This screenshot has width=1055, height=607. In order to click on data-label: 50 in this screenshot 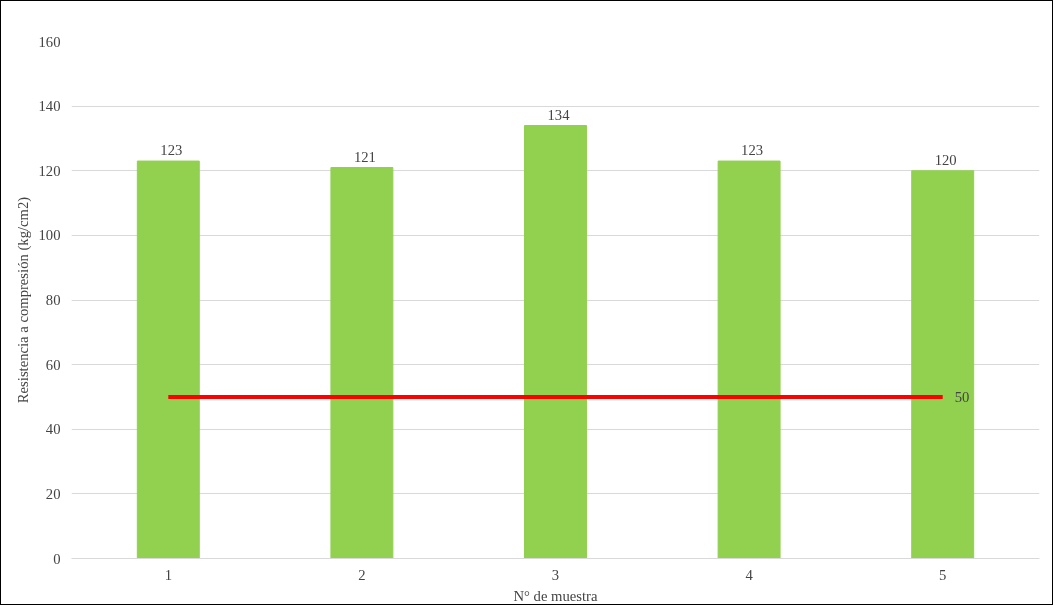, I will do `click(962, 396)`.